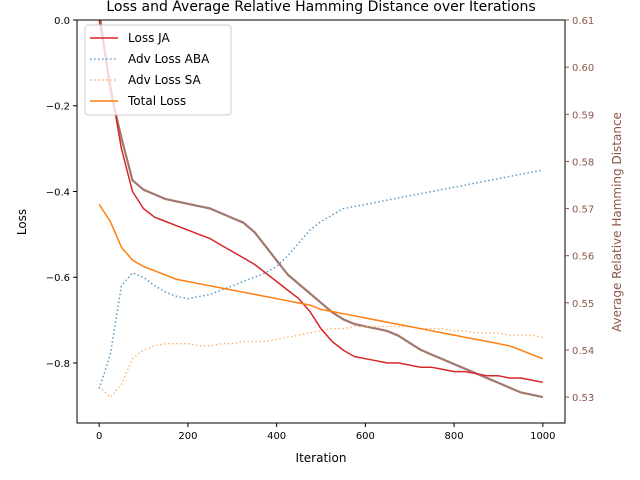 This screenshot has height=480, width=640. Describe the element at coordinates (617, 222) in the screenshot. I see `y2-axis-label: Average Relative Hamming Distance` at that location.